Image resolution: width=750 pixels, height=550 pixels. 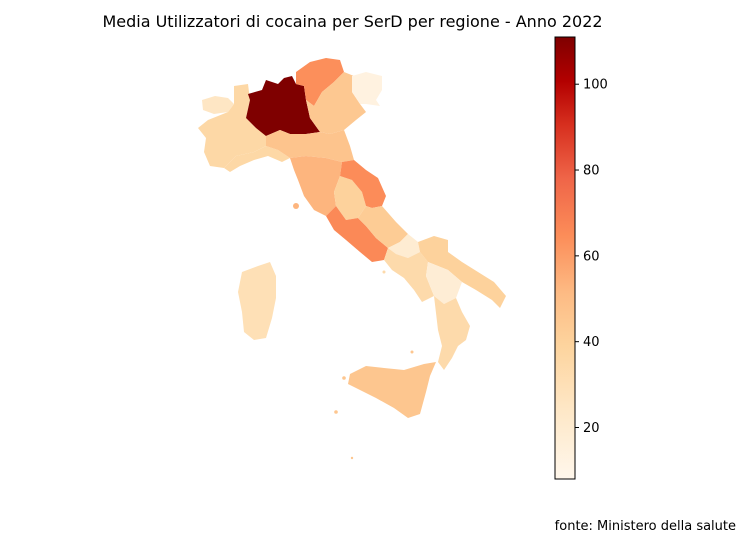 What do you see at coordinates (257, 301) in the screenshot?
I see `region-sardegna` at bounding box center [257, 301].